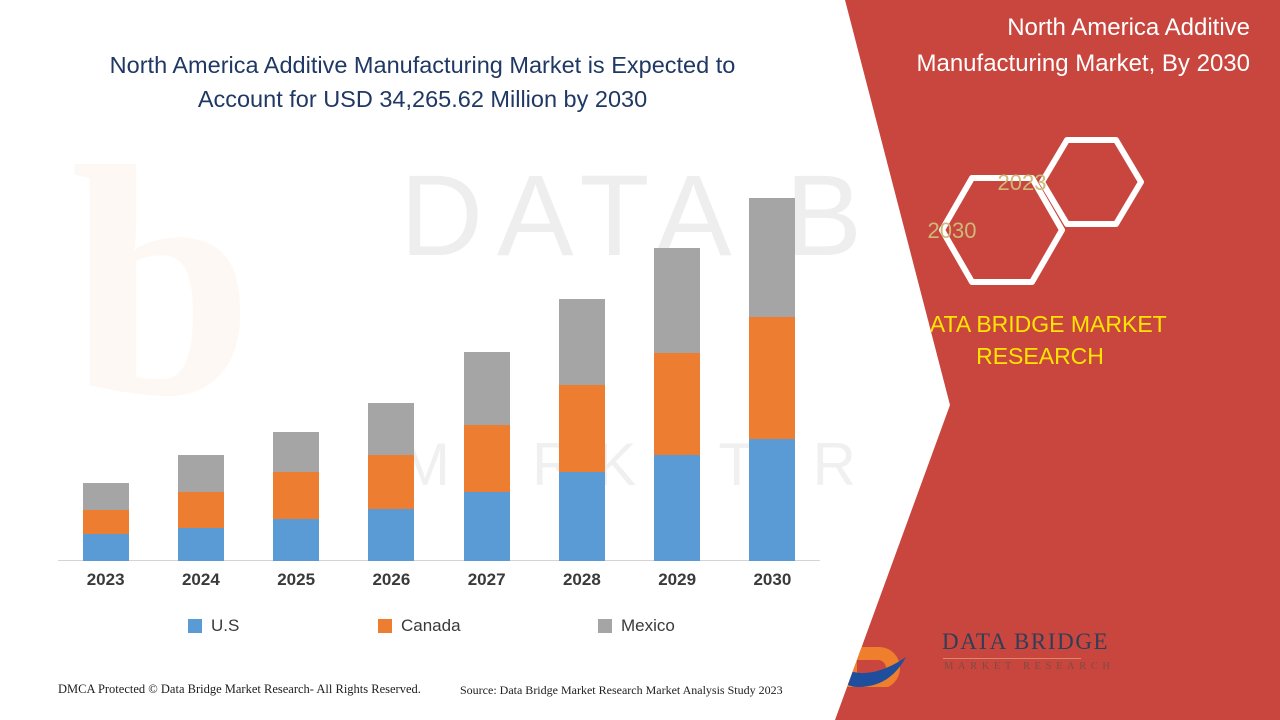  Describe the element at coordinates (200, 544) in the screenshot. I see `bar-segment-US-2024` at that location.